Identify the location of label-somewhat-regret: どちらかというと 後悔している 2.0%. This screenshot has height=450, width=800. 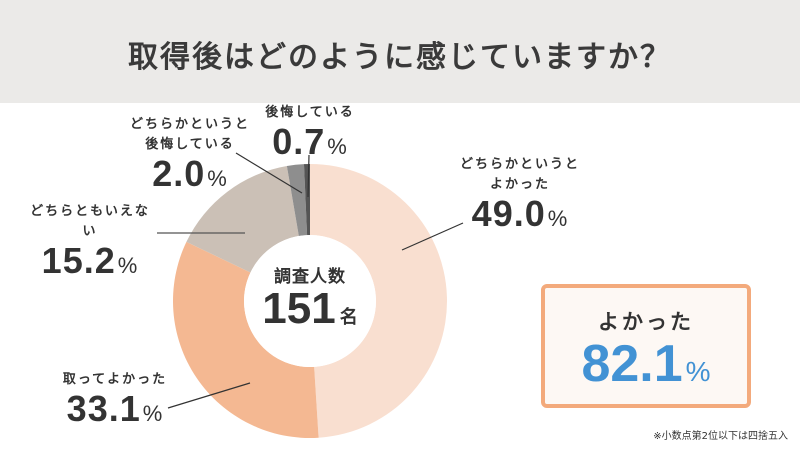
(189, 155).